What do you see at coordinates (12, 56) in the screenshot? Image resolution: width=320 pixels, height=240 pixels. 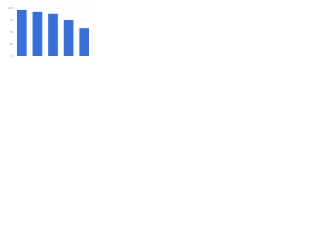 I see `y-tick-label: 0` at bounding box center [12, 56].